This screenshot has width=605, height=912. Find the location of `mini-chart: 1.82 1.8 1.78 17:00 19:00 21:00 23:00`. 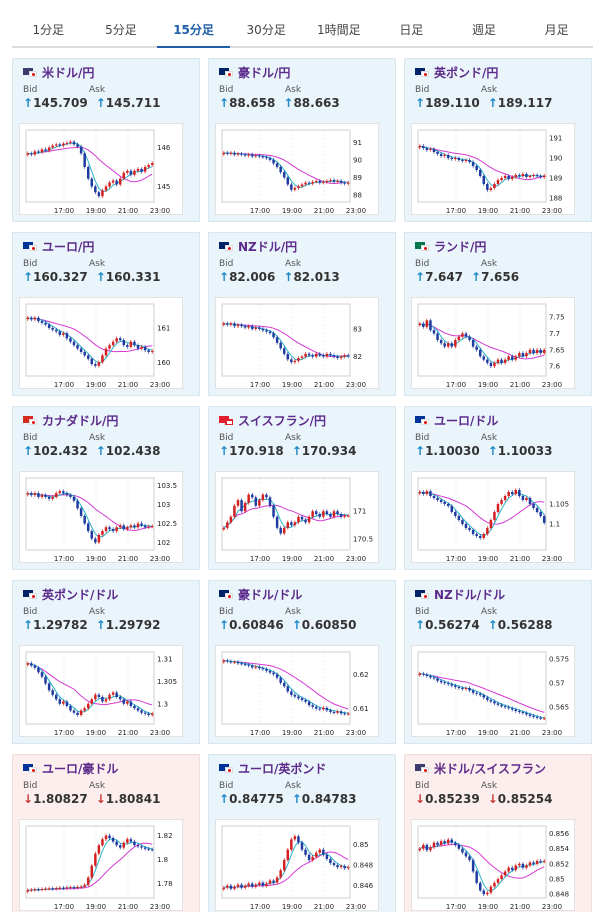

mini-chart: 1.82 1.8 1.78 17:00 19:00 21:00 23:00 is located at coordinates (101, 865).